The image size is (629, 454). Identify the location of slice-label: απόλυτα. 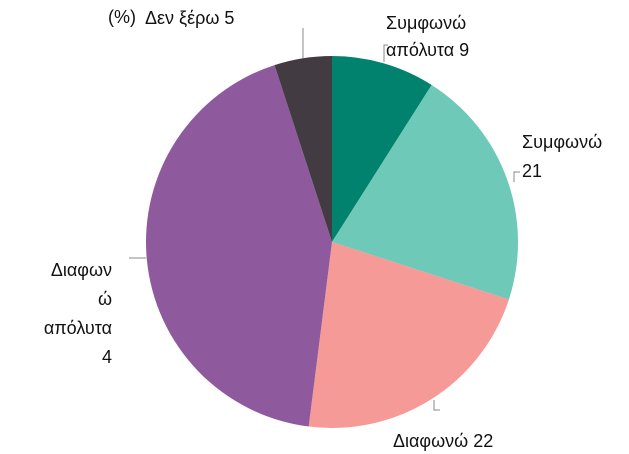
(78, 328).